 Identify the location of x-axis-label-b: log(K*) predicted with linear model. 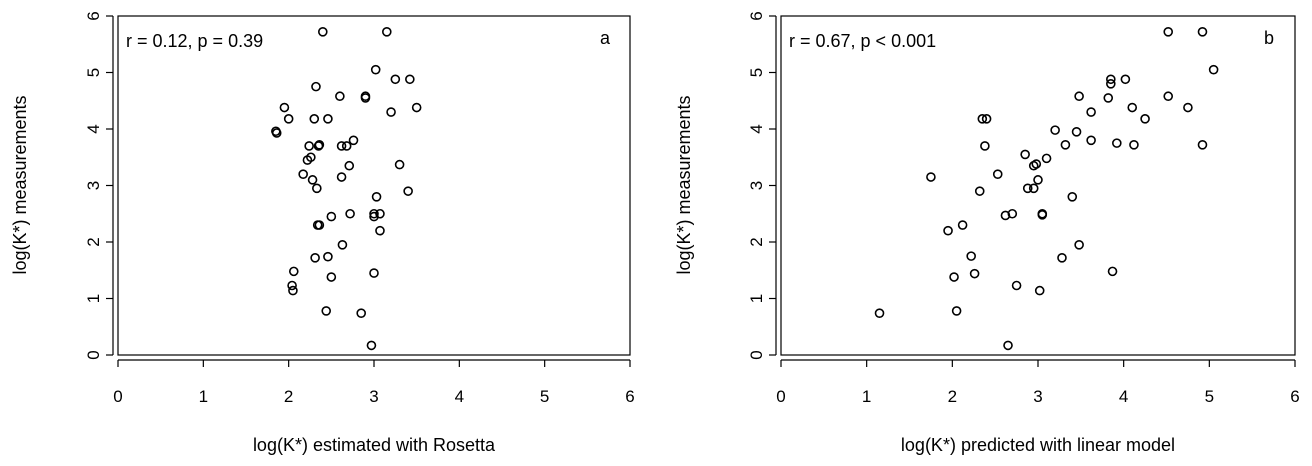
(1038, 445).